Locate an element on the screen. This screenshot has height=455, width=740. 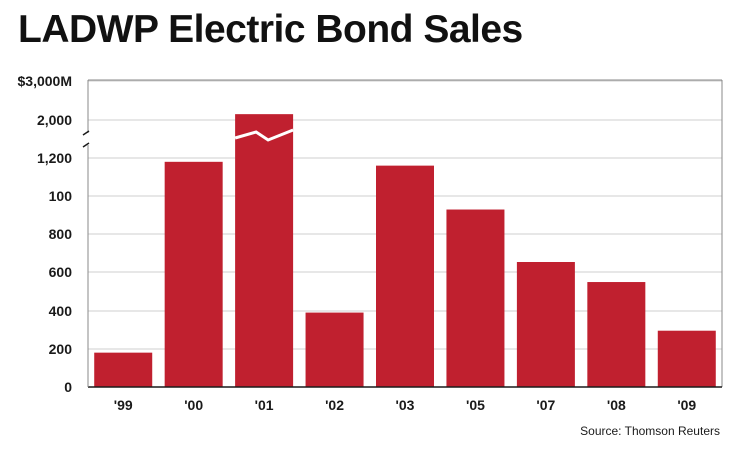
x-tick-label: '99 is located at coordinates (123, 405).